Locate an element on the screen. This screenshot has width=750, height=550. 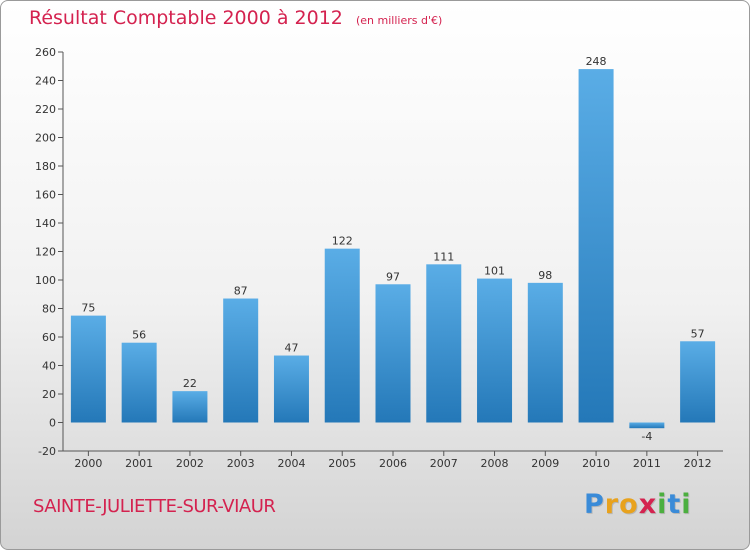
y-tick-label: 200 is located at coordinates (45, 138).